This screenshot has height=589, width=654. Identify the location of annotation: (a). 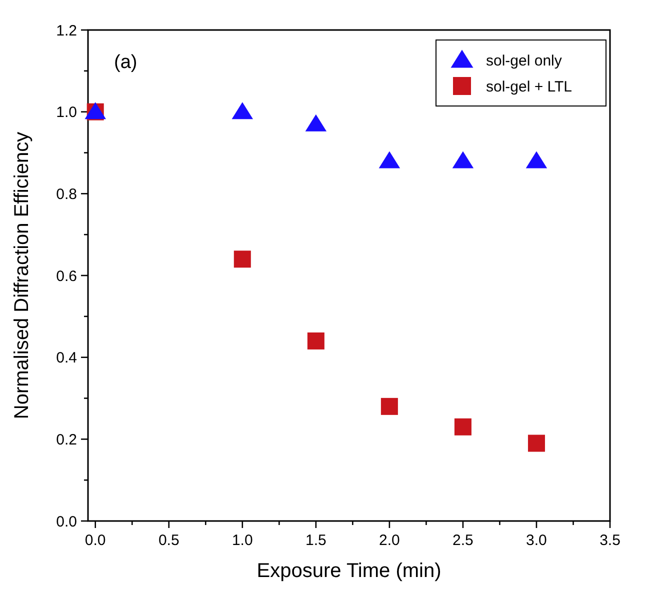
(126, 62).